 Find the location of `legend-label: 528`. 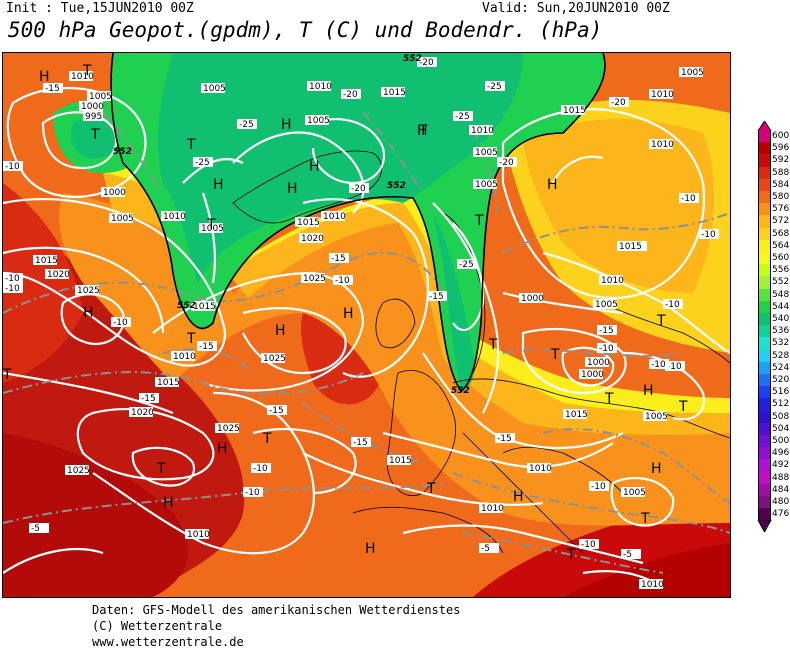

legend-label: 528 is located at coordinates (781, 355).